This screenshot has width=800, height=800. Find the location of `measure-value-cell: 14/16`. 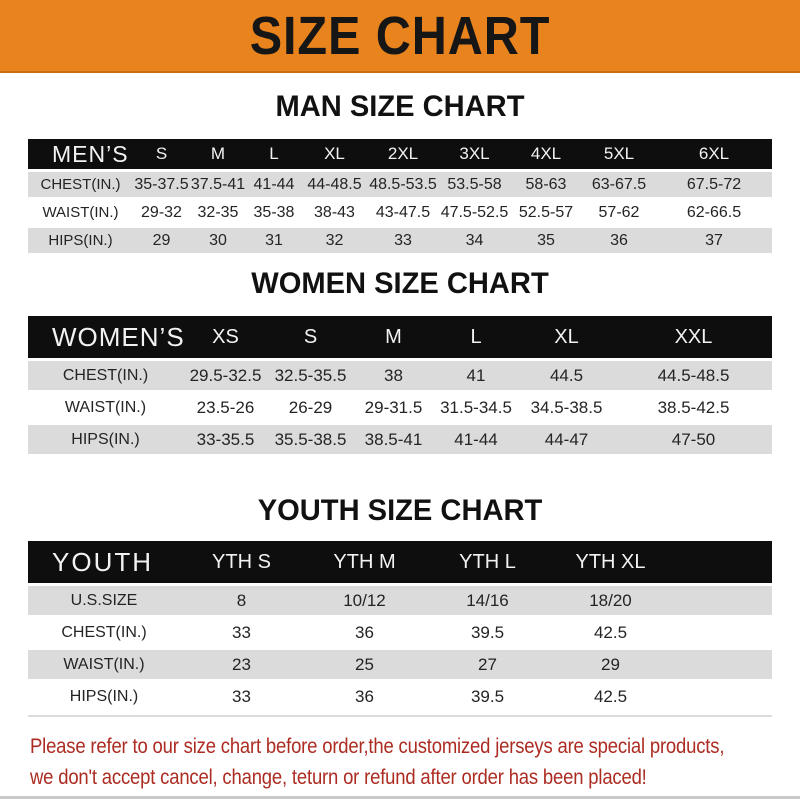

measure-value-cell: 14/16 is located at coordinates (487, 600).